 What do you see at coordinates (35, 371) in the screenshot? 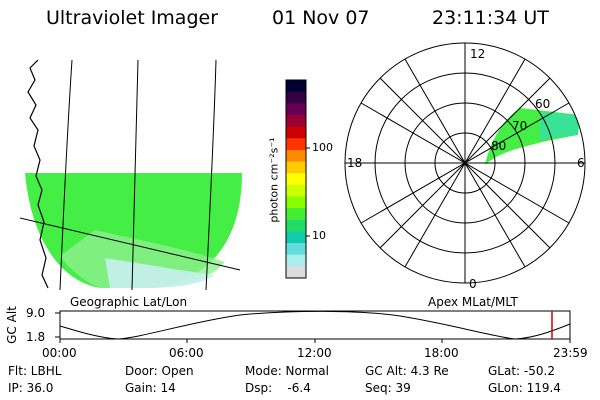
I see `status-filter: Flt: LBHL` at bounding box center [35, 371].